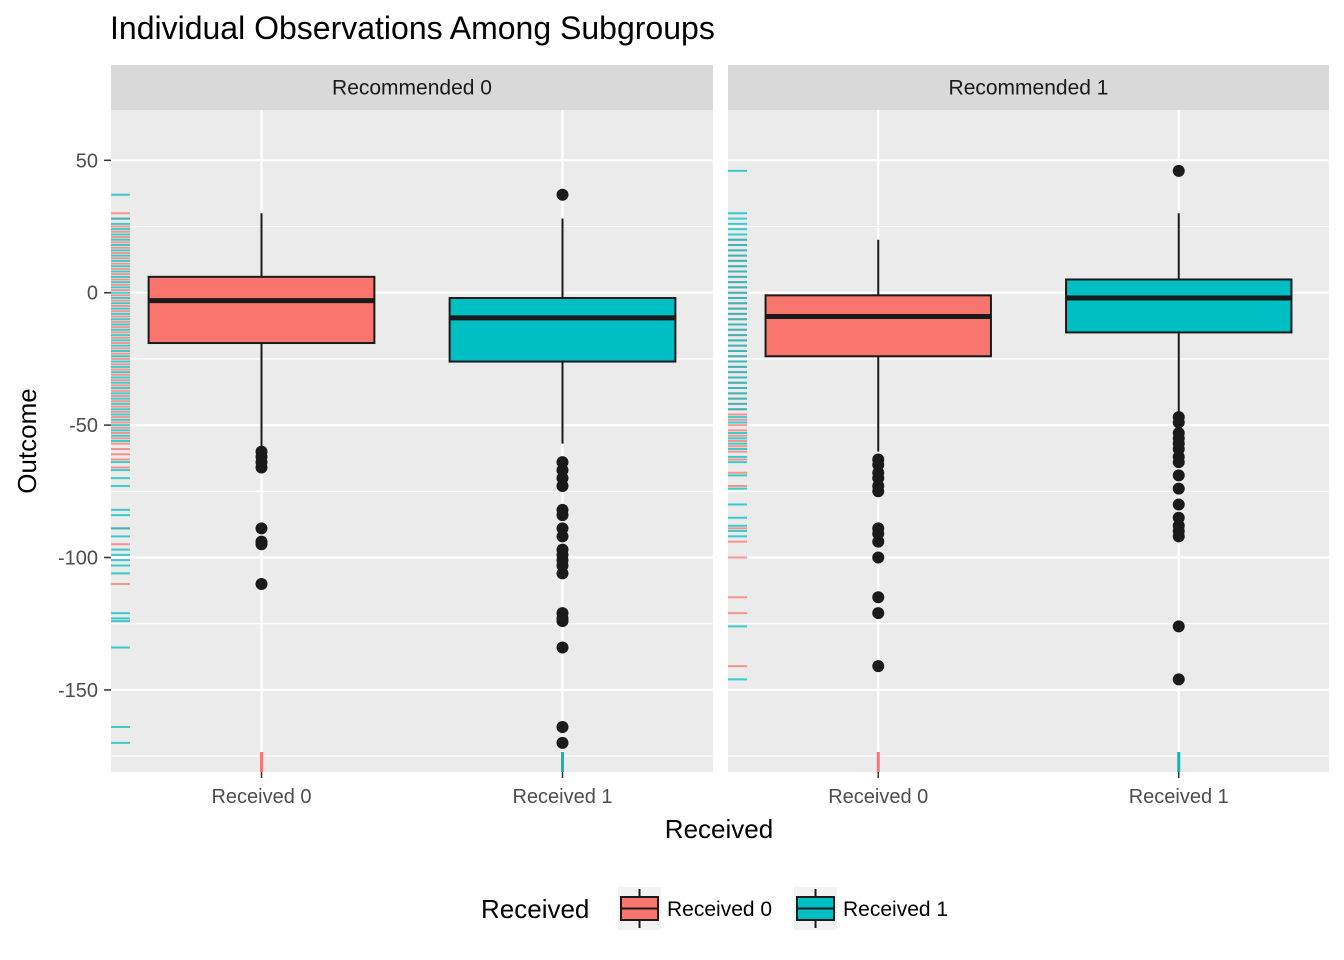 Image resolution: width=1344 pixels, height=960 pixels. I want to click on legend-item-received-1: Received 1, so click(871, 908).